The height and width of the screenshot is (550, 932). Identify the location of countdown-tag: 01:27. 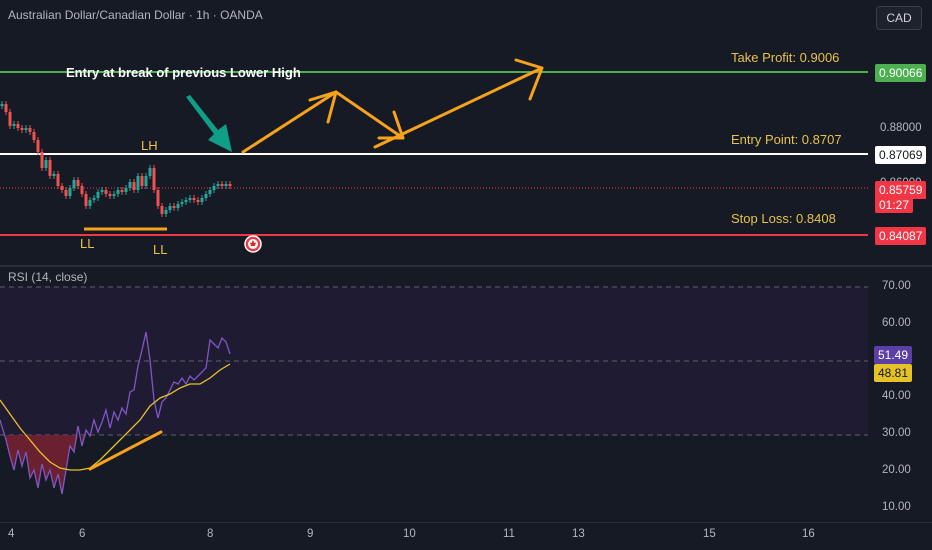
(894, 205).